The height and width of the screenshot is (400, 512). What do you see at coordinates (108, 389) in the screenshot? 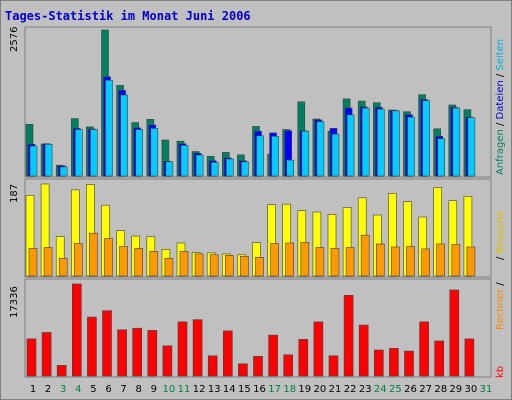
I see `day-label: 6` at bounding box center [108, 389].